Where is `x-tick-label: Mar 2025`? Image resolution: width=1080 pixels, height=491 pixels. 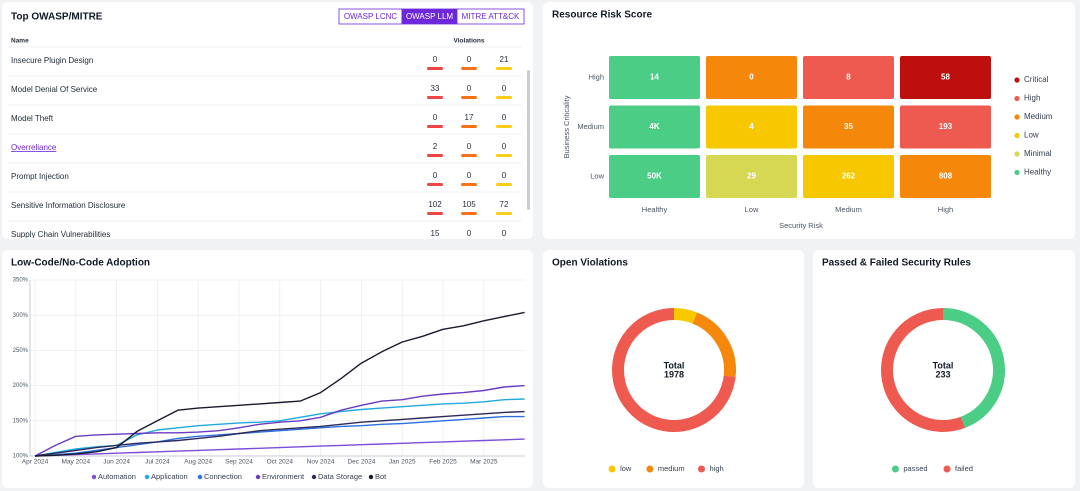 x-tick-label: Mar 2025 is located at coordinates (484, 462).